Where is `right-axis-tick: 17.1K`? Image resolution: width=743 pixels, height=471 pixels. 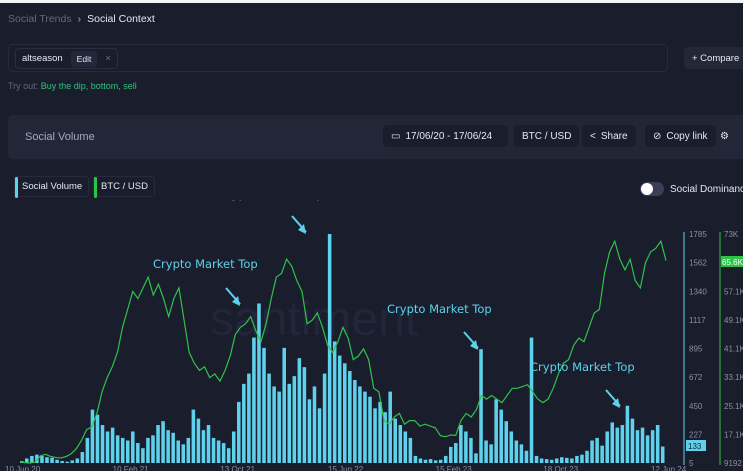
right-axis-tick: 17.1K is located at coordinates (733, 434).